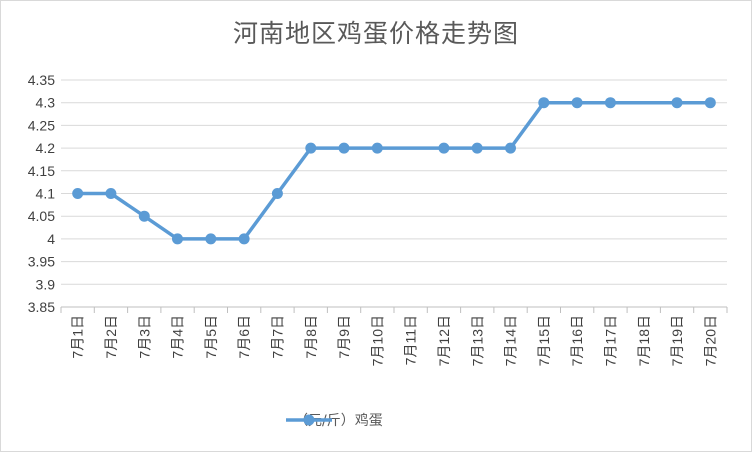 This screenshot has height=452, width=752. I want to click on x-tick-label: 7月8日, so click(311, 337).